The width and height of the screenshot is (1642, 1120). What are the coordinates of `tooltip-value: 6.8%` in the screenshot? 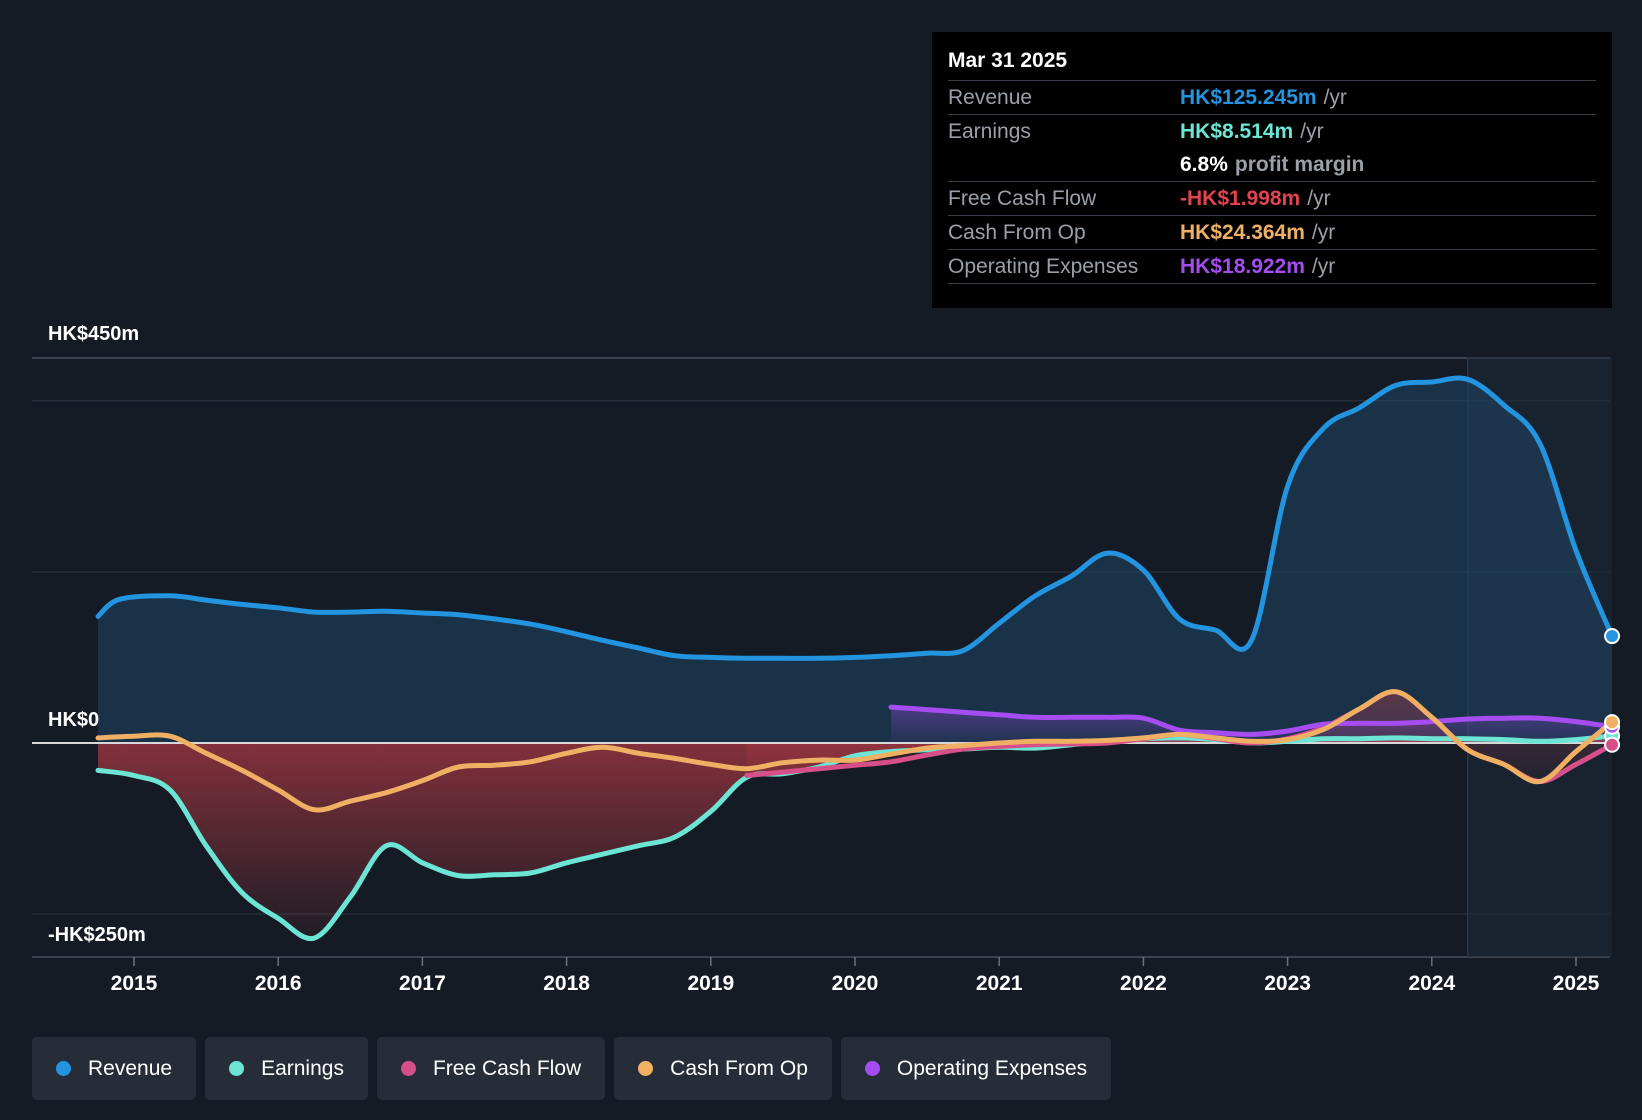 It's located at (1204, 164).